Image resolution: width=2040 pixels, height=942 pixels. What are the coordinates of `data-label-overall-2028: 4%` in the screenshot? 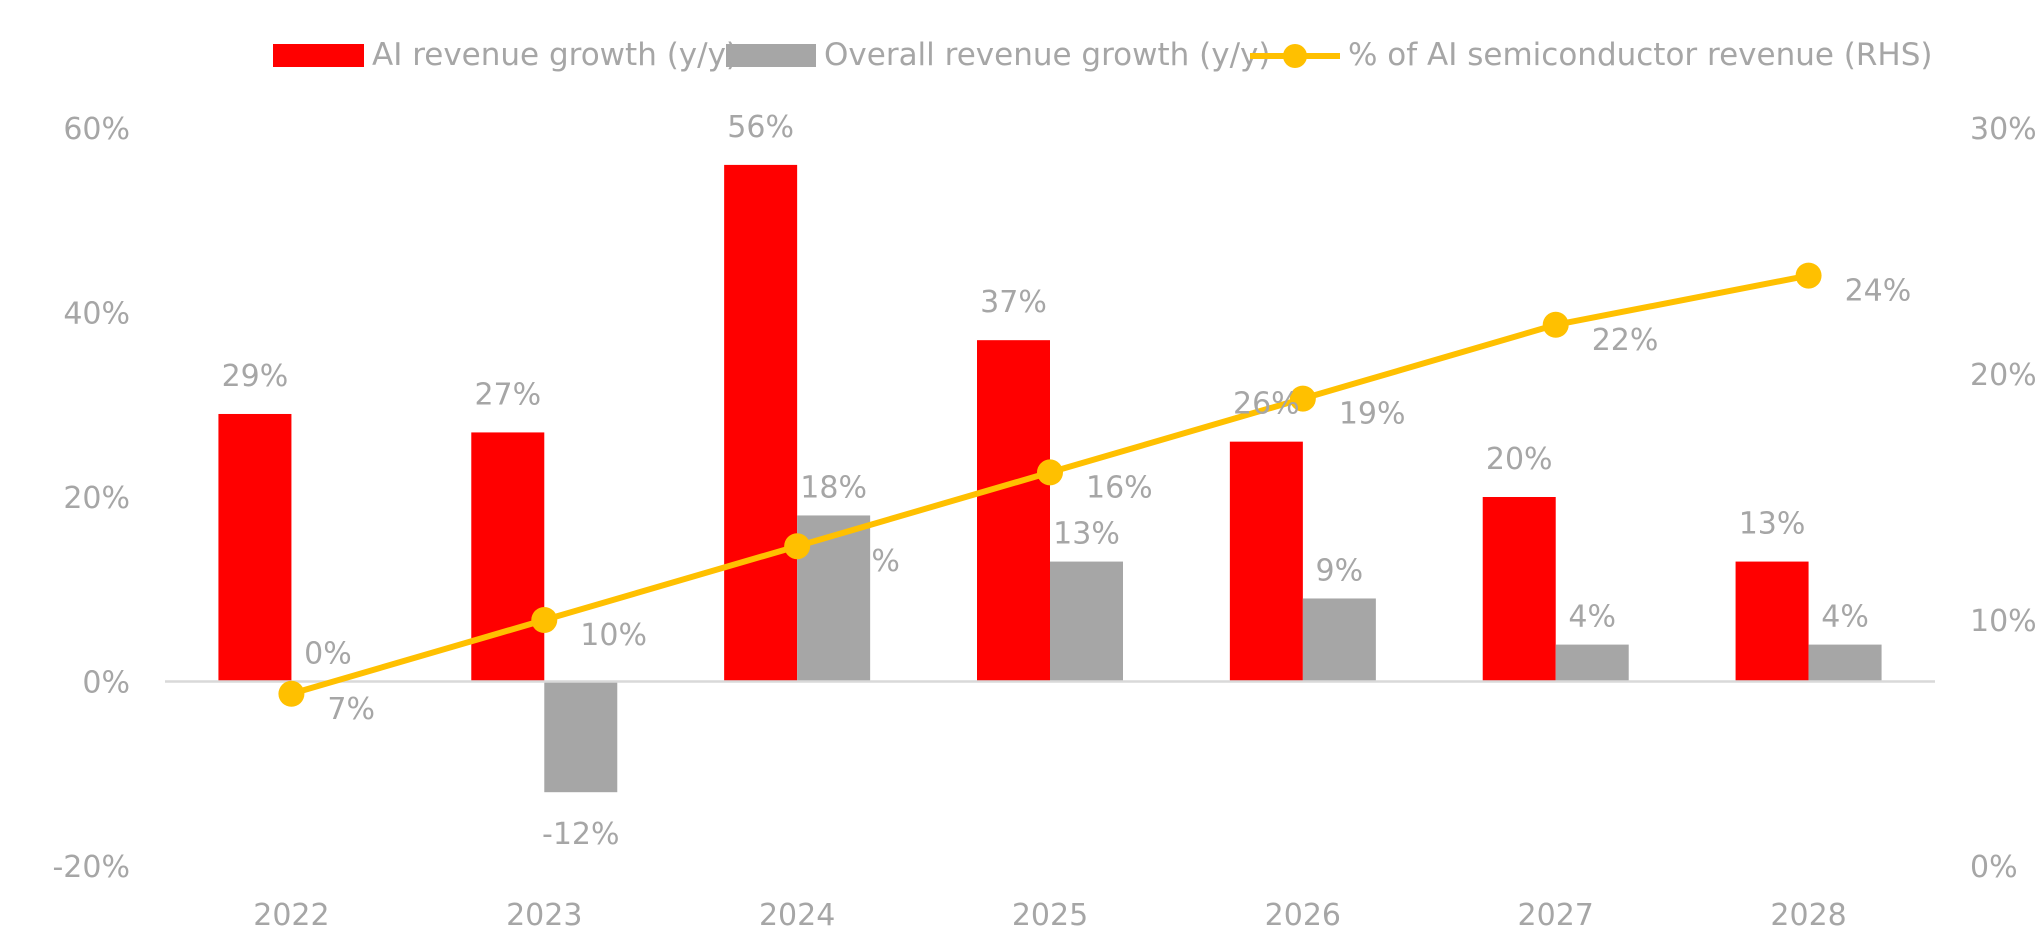 It's located at (1845, 617).